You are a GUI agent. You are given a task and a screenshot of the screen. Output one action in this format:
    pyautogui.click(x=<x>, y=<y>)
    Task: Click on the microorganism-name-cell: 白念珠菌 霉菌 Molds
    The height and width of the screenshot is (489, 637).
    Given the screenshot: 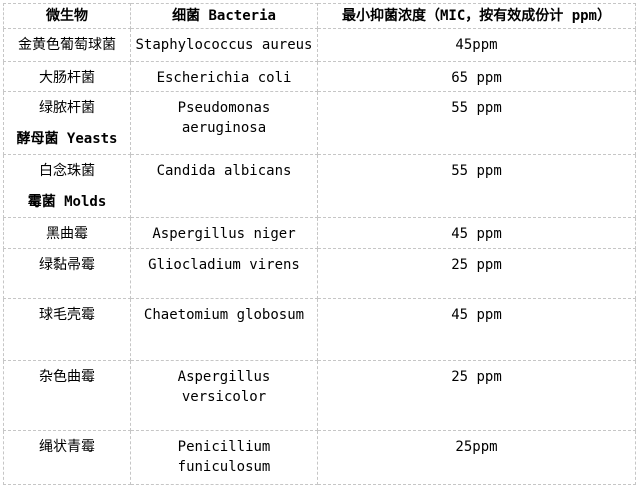 What is the action you would take?
    pyautogui.click(x=67, y=186)
    